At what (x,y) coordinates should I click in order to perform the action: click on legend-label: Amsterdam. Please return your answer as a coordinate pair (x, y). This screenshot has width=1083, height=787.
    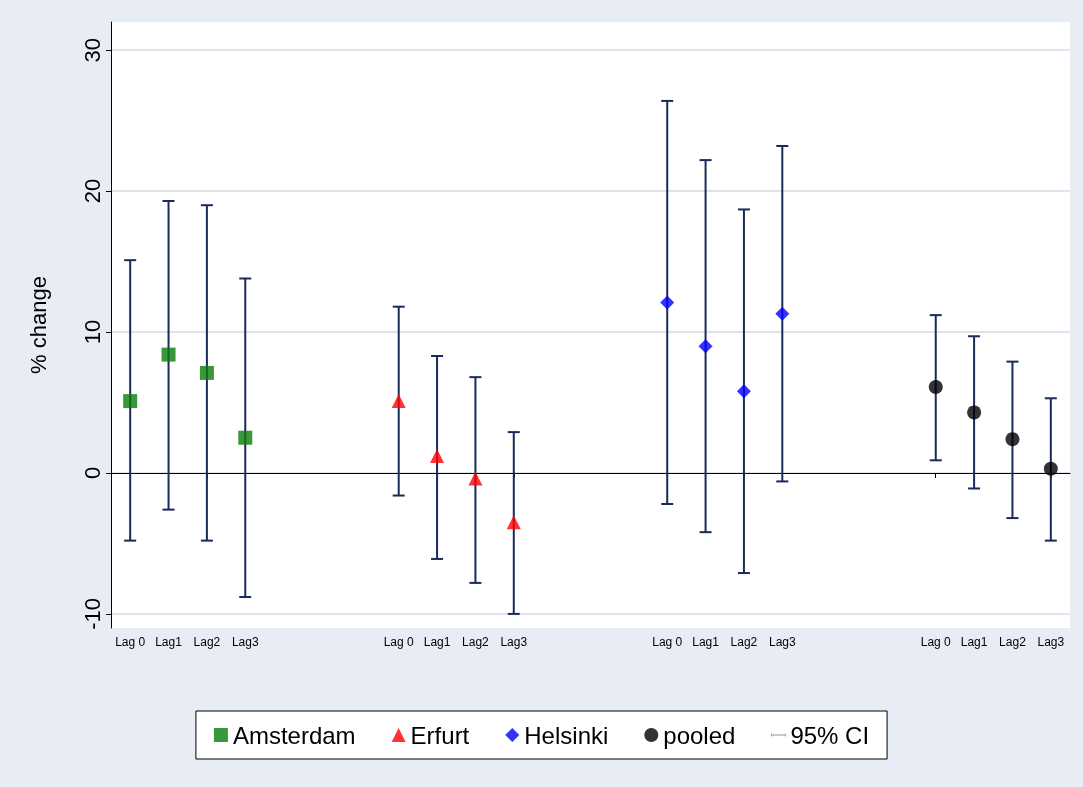
    Looking at the image, I should click on (294, 735).